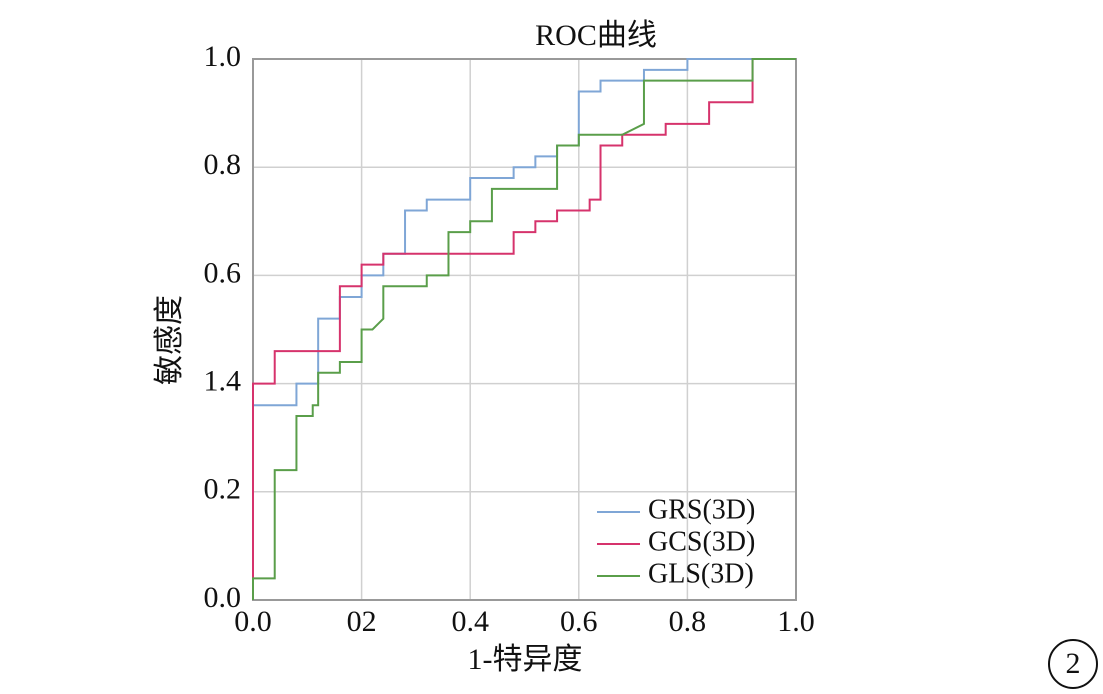  What do you see at coordinates (223, 56) in the screenshot?
I see `y-tick-label: 1.0` at bounding box center [223, 56].